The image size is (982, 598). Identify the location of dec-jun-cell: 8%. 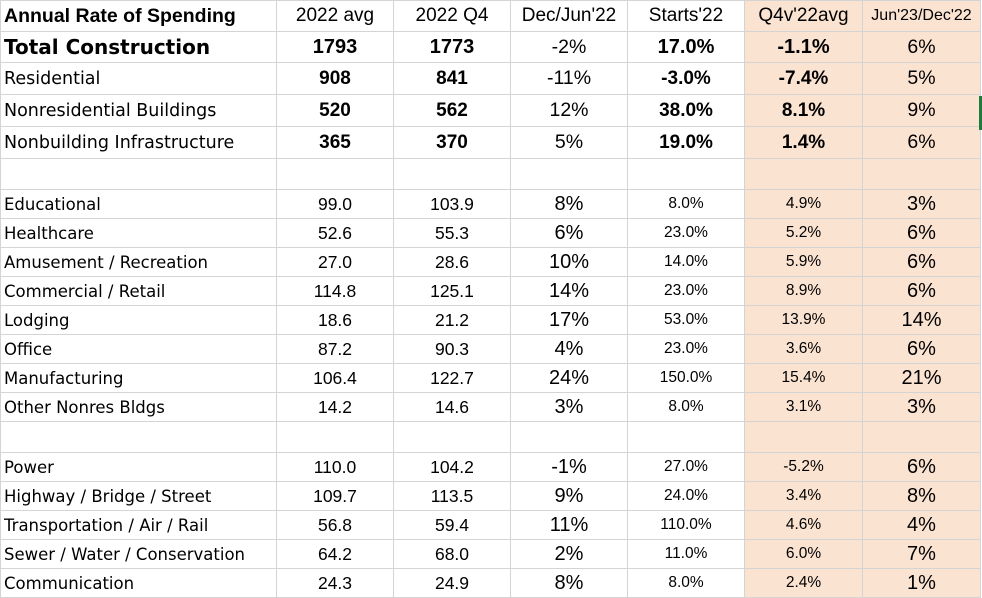
(569, 583).